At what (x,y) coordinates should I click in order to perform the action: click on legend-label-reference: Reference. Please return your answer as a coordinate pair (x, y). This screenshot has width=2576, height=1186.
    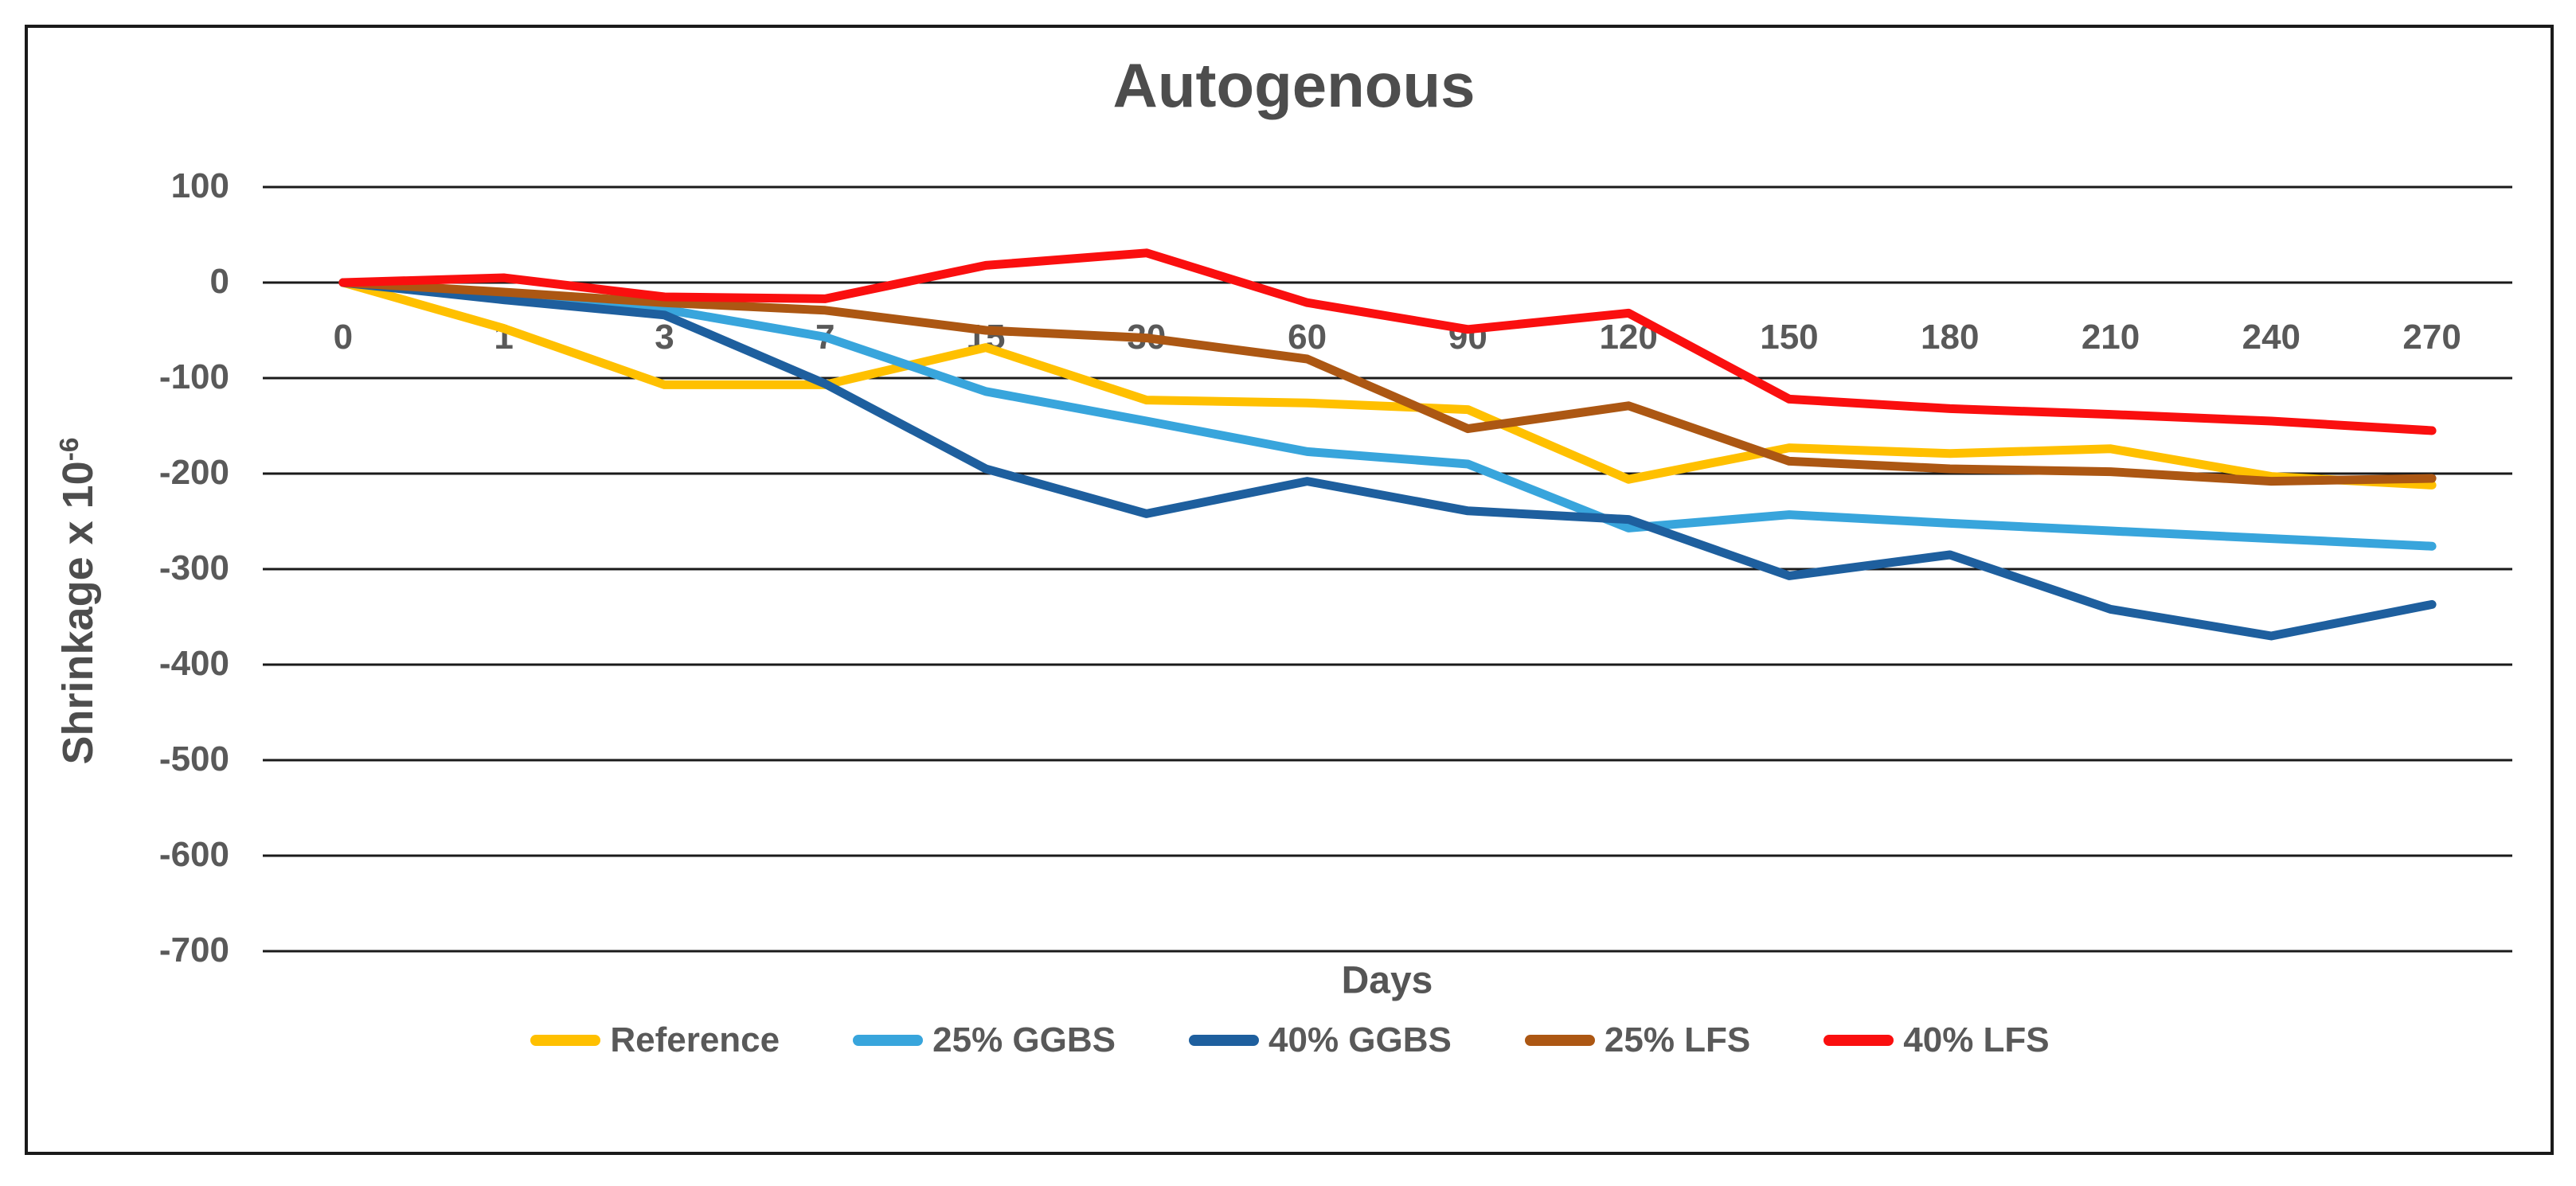
    Looking at the image, I should click on (695, 1039).